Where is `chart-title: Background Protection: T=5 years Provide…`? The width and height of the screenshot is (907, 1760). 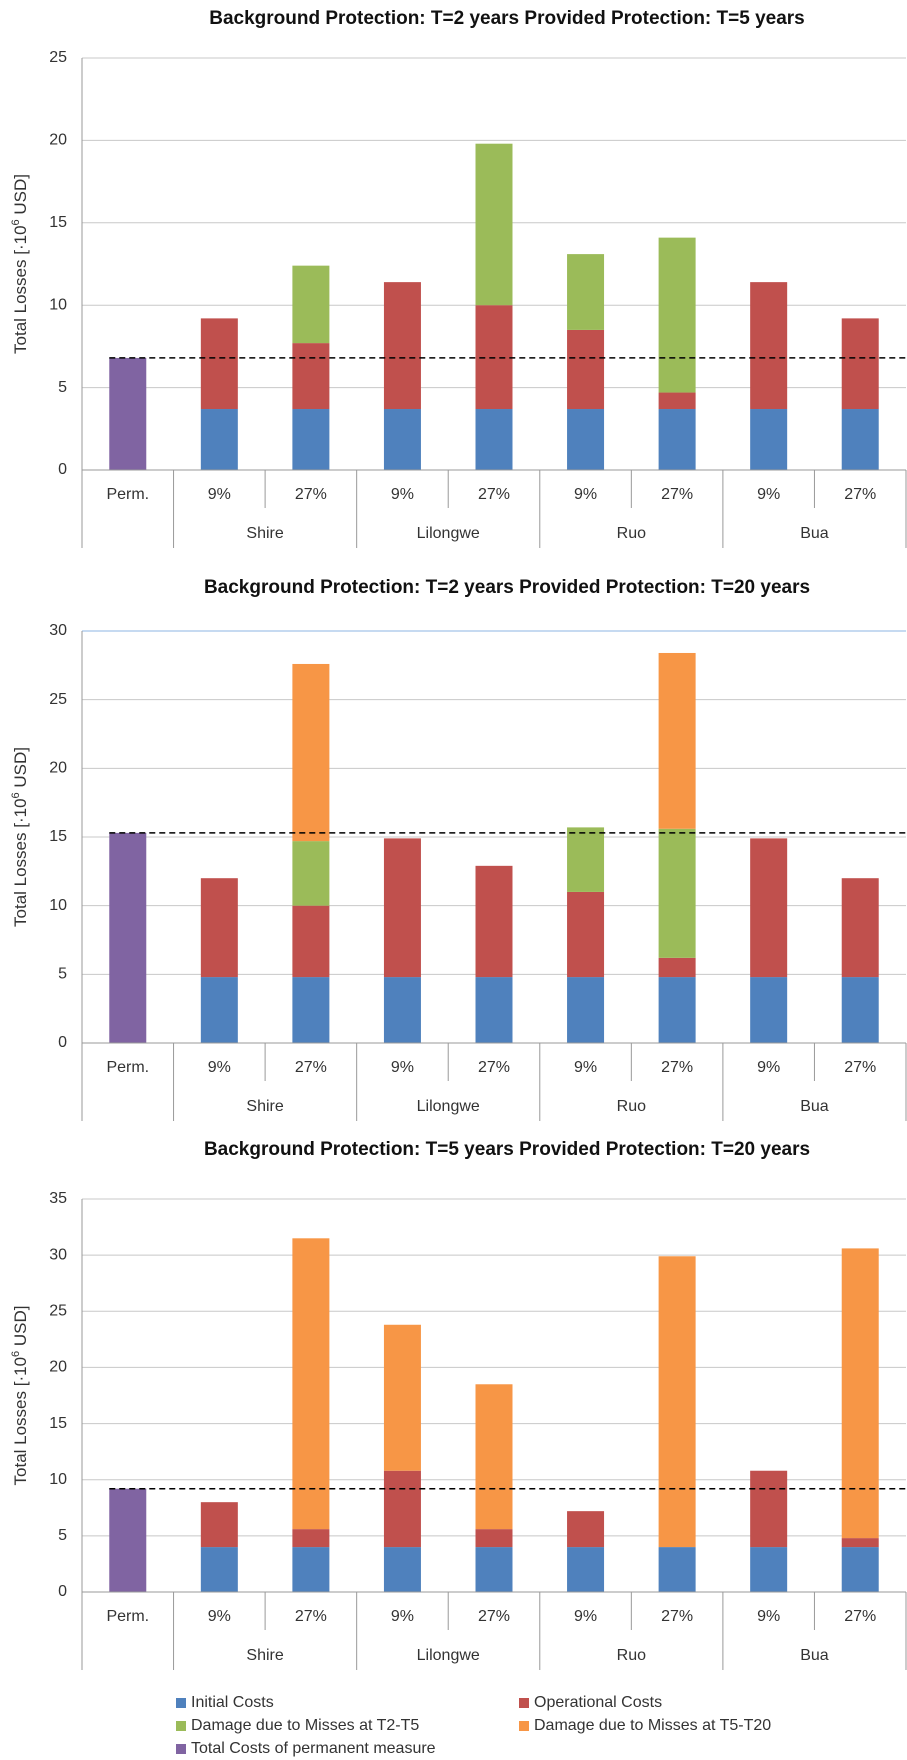
chart-title: Background Protection: T=5 years Provide… is located at coordinates (507, 1149).